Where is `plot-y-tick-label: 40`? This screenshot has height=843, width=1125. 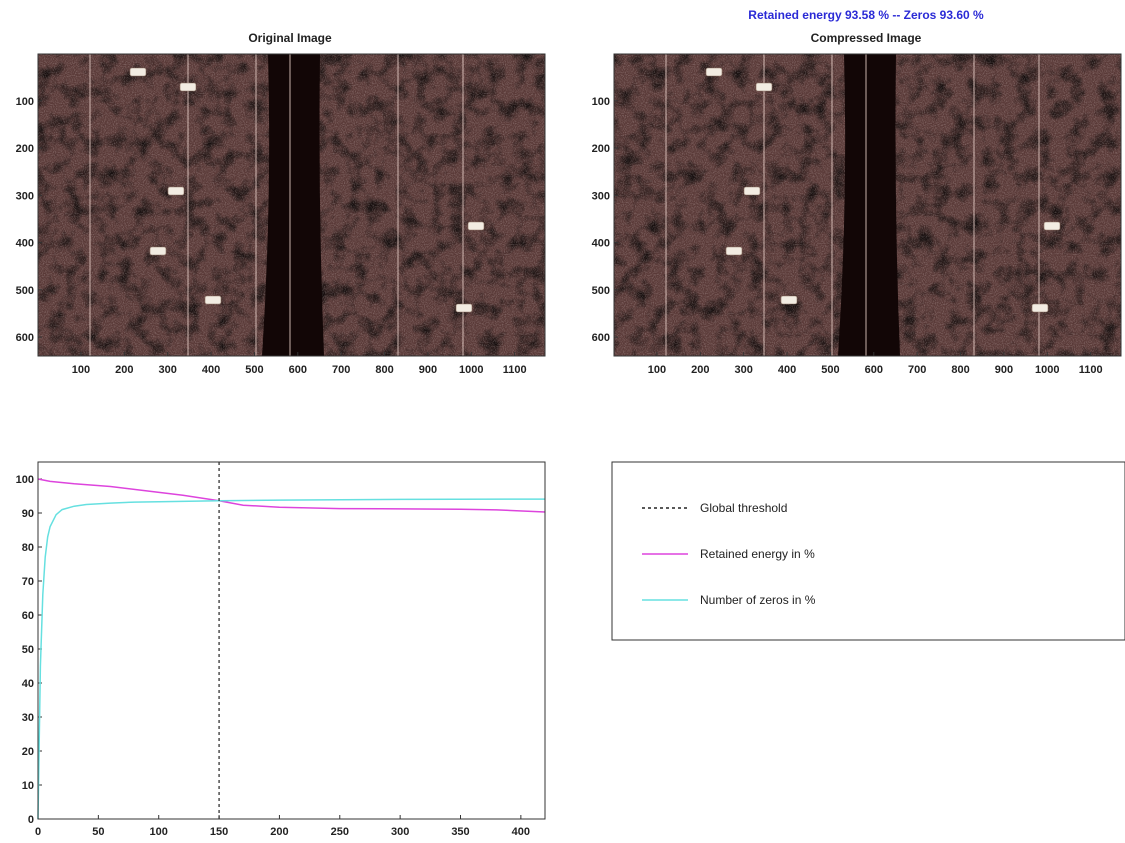
plot-y-tick-label: 40 is located at coordinates (28, 684).